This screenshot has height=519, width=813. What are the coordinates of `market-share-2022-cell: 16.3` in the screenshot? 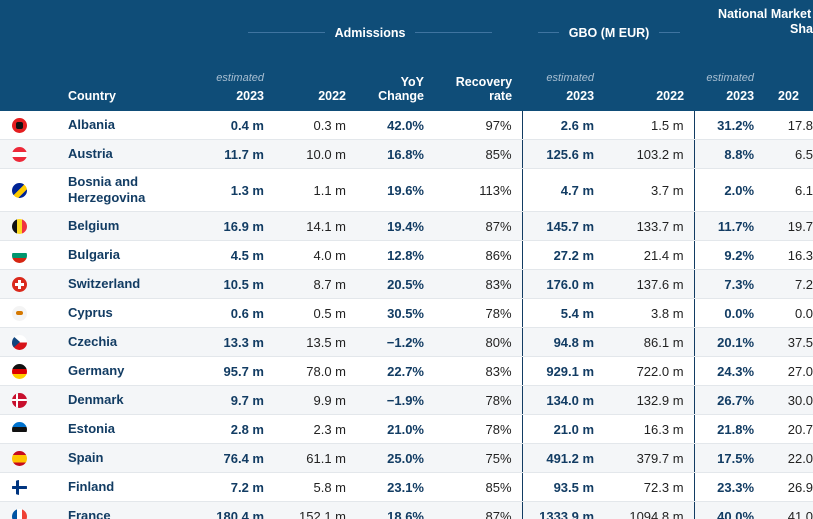 It's located at (788, 255).